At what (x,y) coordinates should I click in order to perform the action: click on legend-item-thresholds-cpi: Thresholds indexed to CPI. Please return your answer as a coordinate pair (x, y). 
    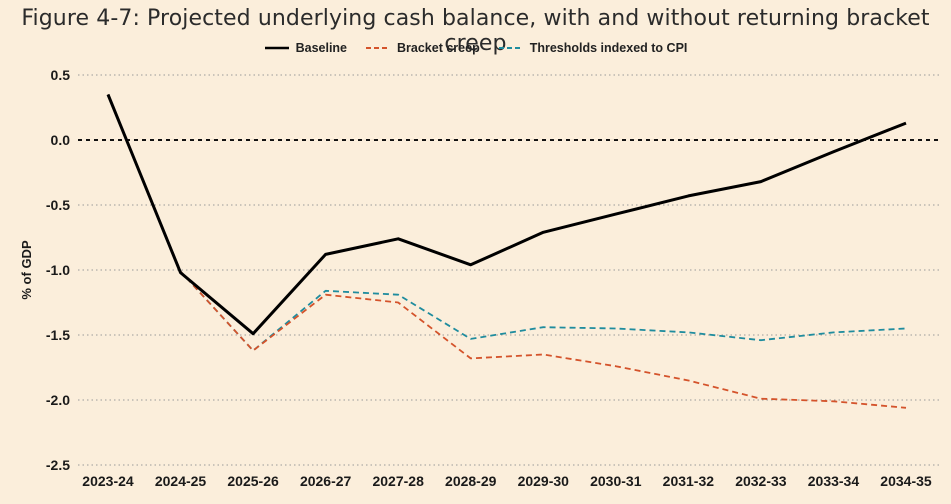
    Looking at the image, I should click on (593, 48).